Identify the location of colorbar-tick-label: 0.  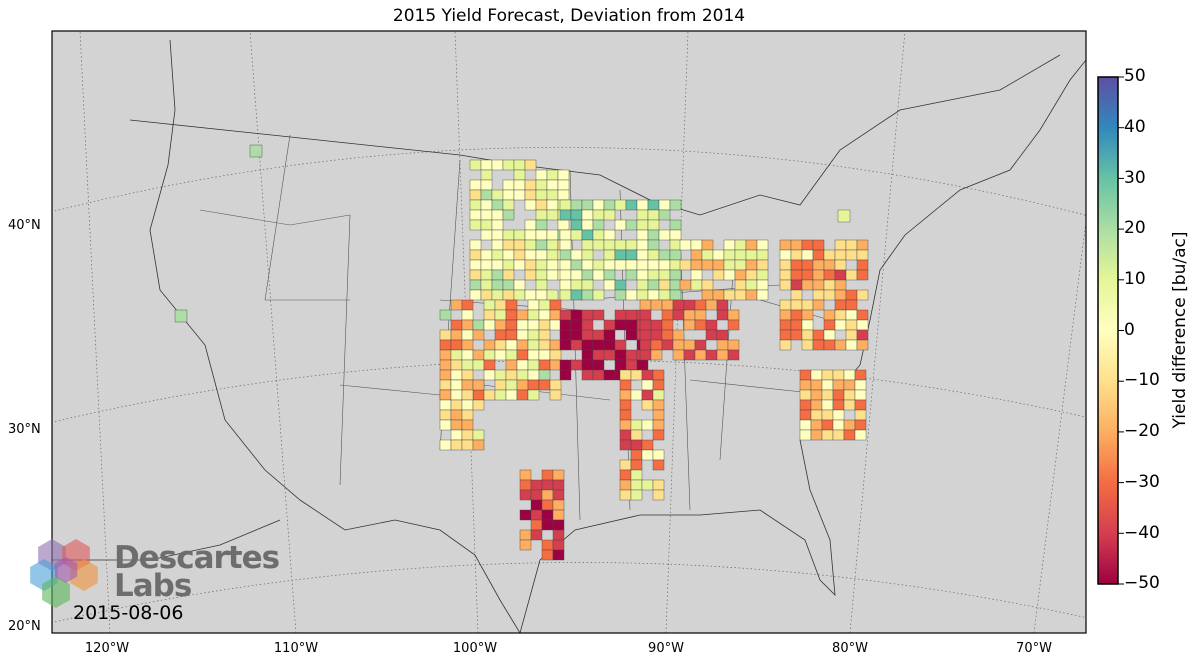
(1129, 330).